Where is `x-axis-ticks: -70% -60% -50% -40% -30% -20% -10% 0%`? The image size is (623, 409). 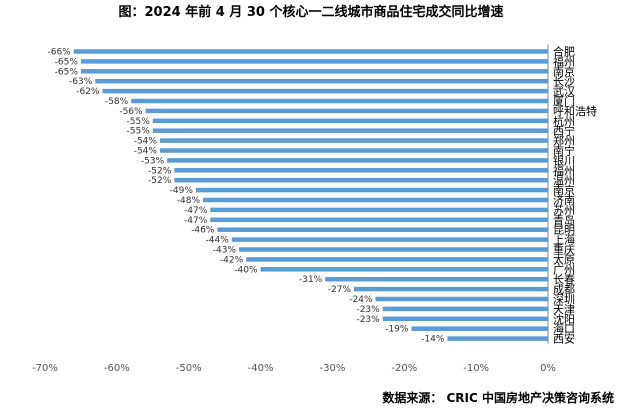 x-axis-ticks: -70% -60% -50% -40% -30% -20% -10% 0% is located at coordinates (294, 368).